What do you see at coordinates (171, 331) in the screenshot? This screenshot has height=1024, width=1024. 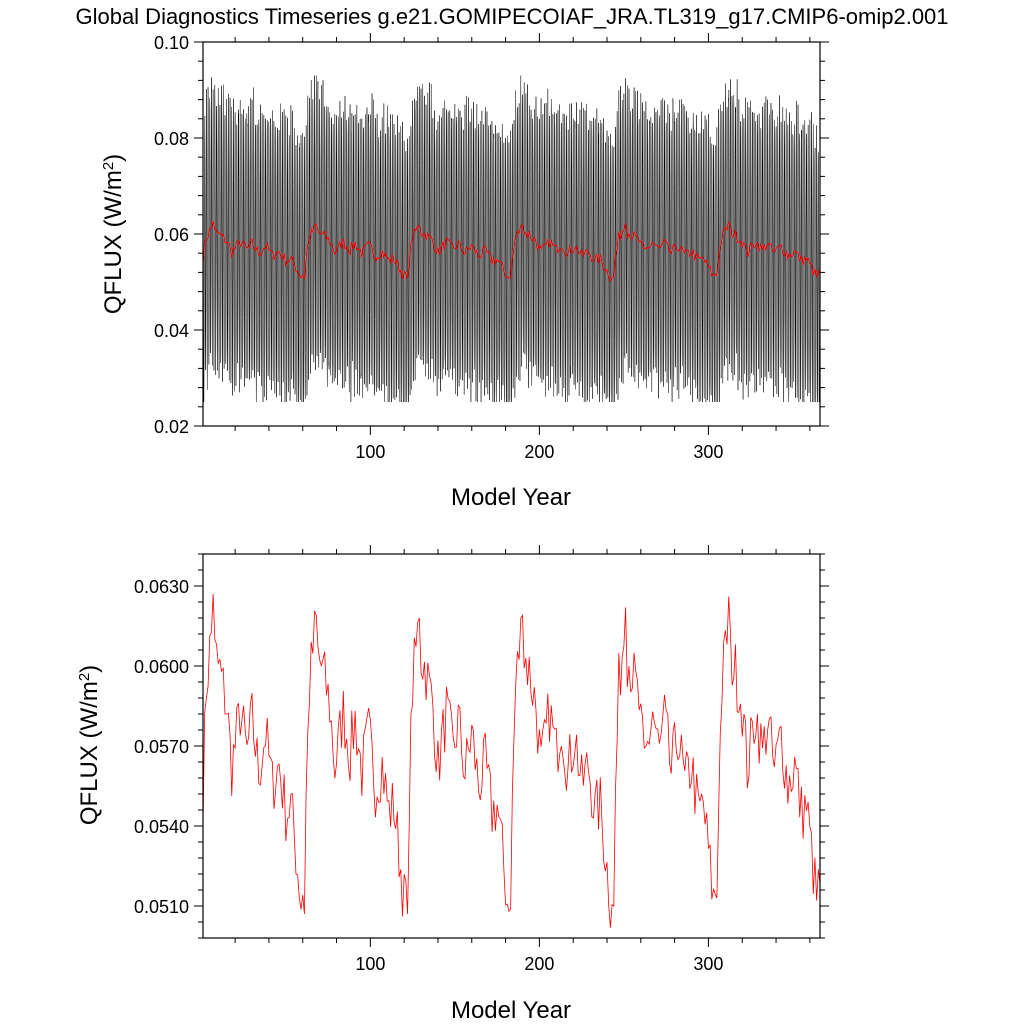 I see `y-tick-label: 0.04` at bounding box center [171, 331].